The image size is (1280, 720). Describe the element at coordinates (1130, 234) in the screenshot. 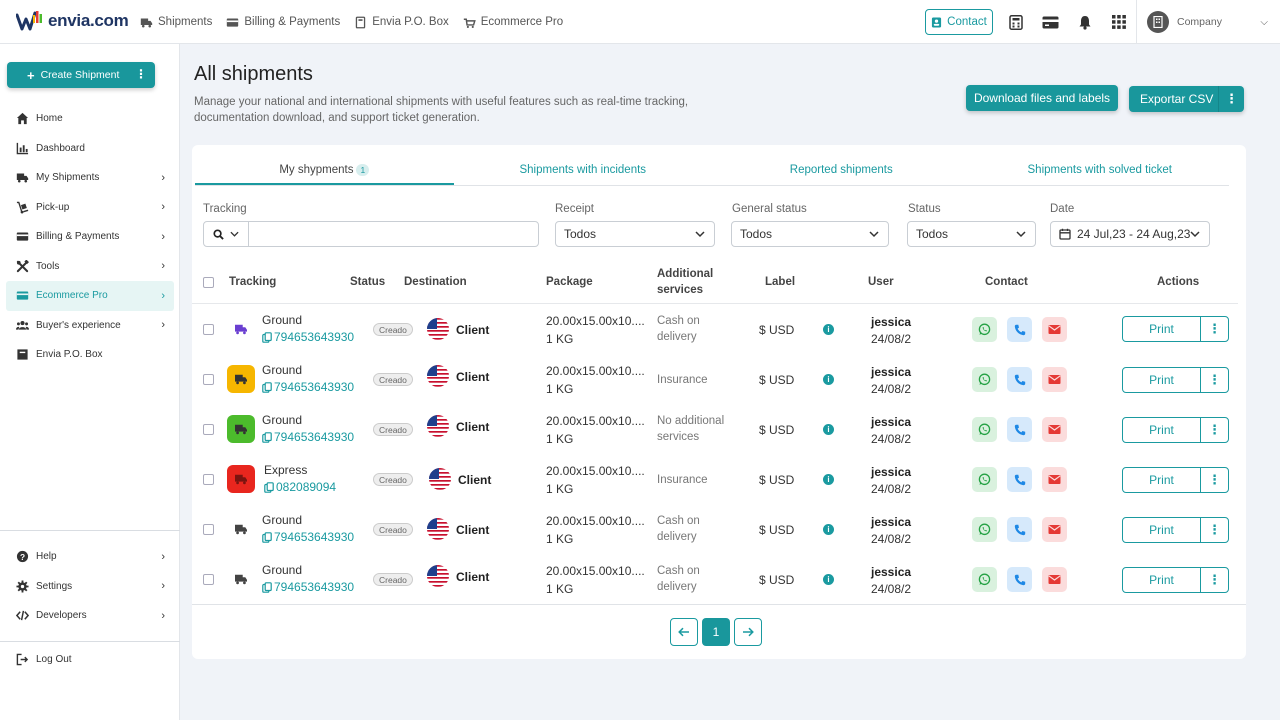

I see `date-range-picker: 24 Jul,23 - 24 Aug,23` at that location.